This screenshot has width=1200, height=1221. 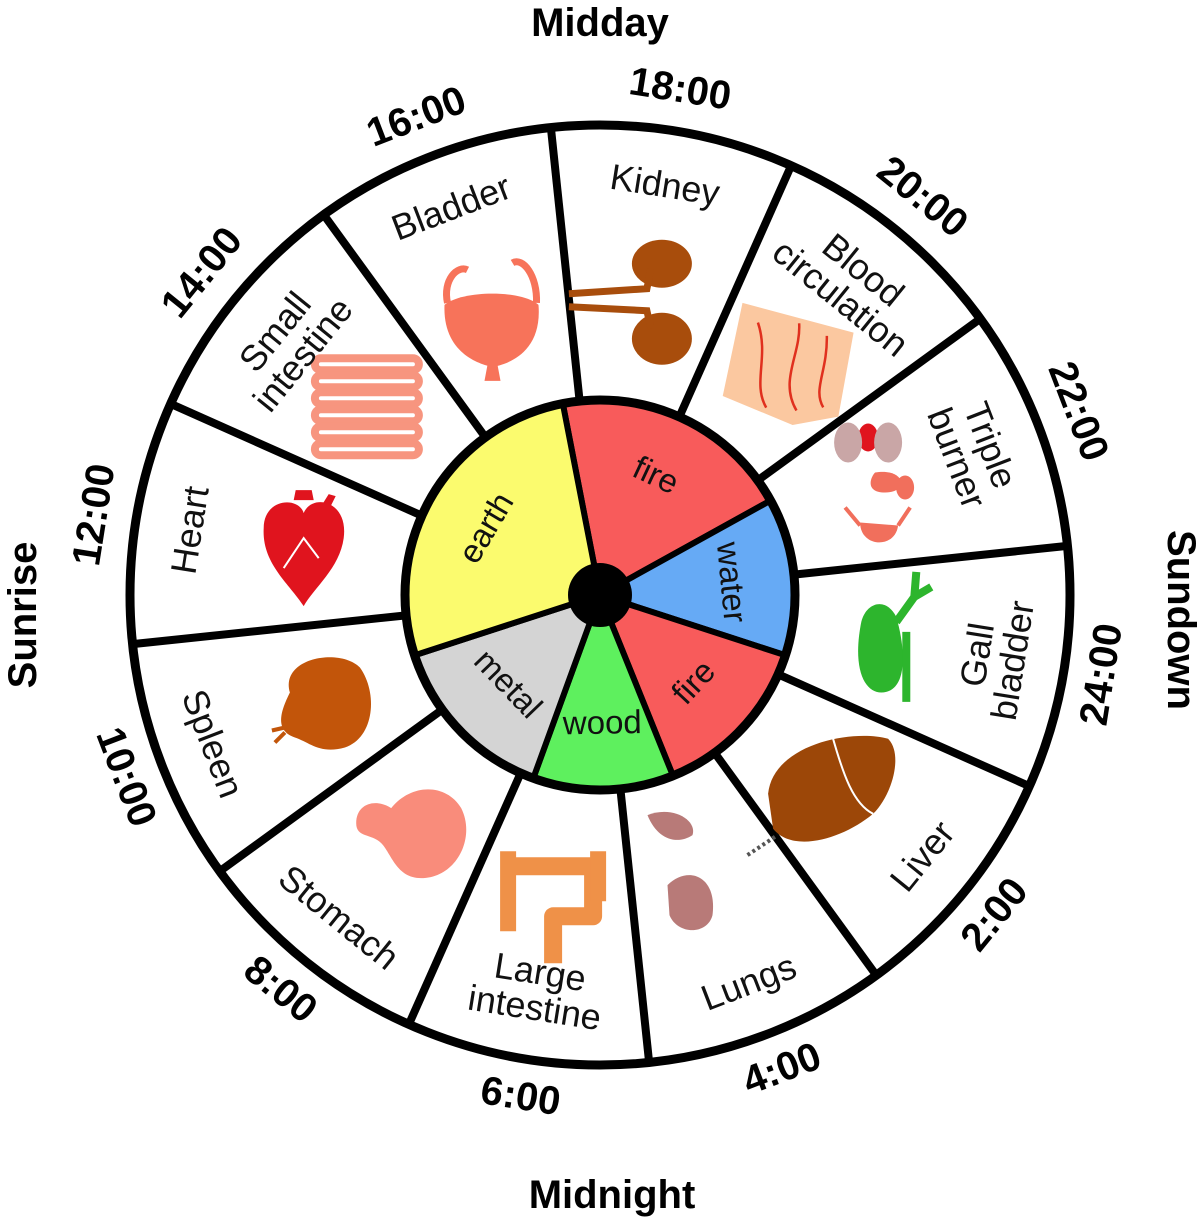 I want to click on bladder-icon, so click(x=492, y=319).